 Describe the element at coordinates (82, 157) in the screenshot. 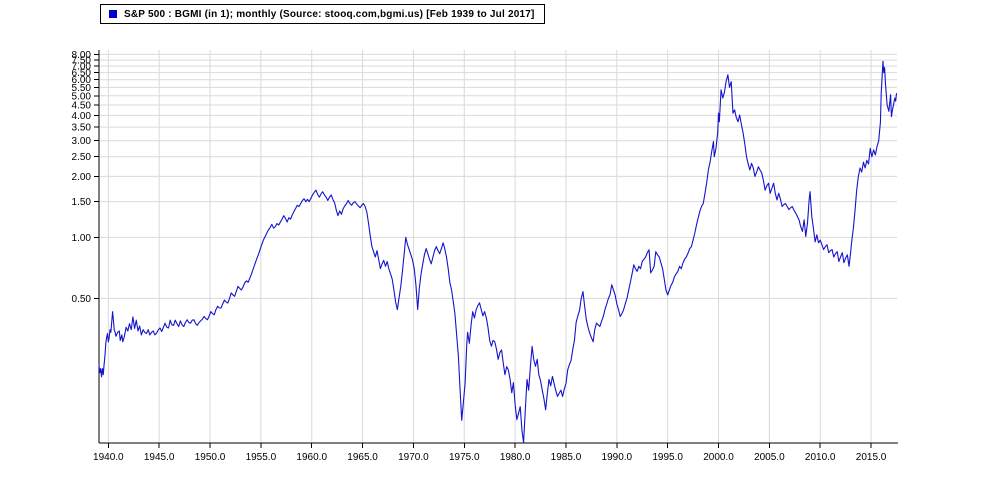

I see `y-tick-label: 2.50` at that location.